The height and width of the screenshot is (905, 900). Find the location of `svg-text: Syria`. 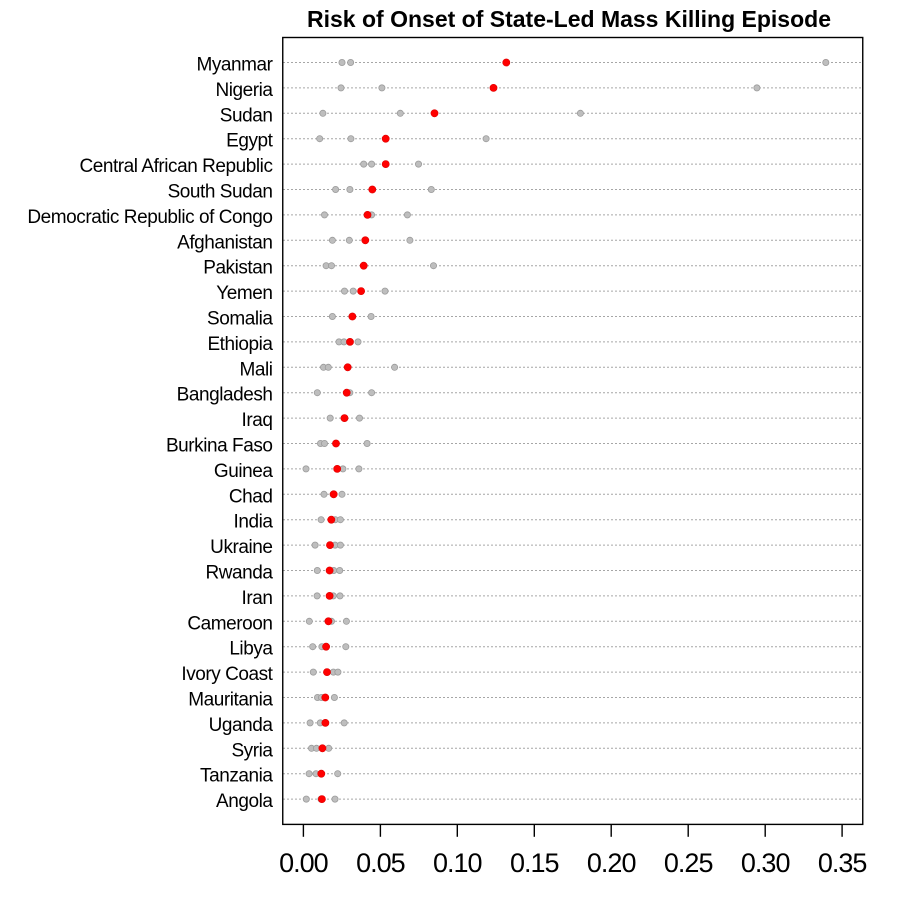

svg-text: Syria is located at coordinates (252, 750).